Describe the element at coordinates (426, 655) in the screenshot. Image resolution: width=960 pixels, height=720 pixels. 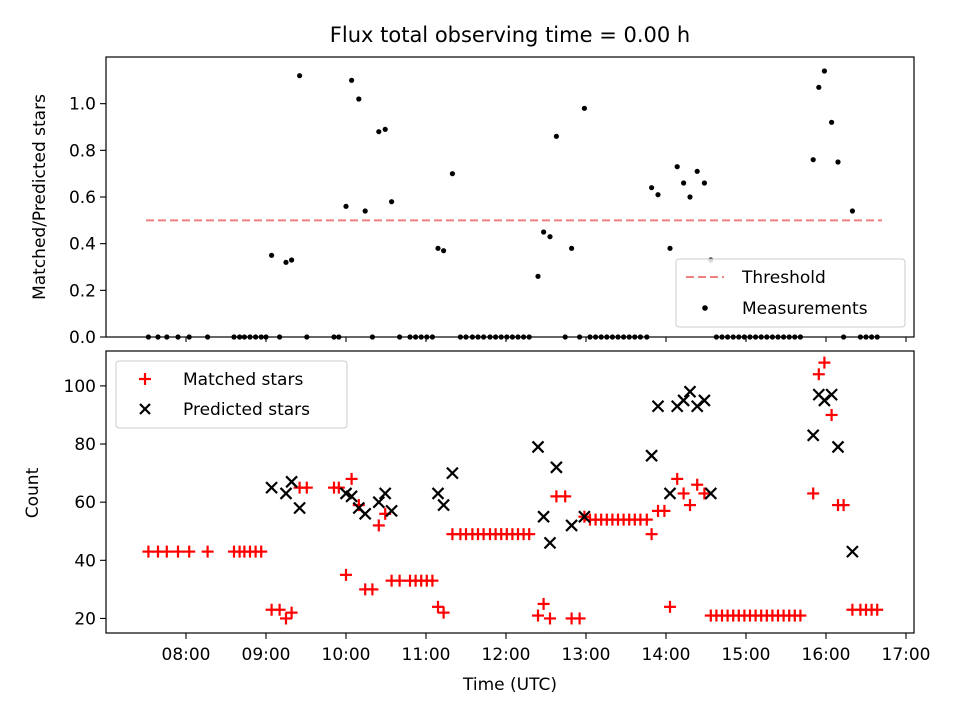
I see `x-tick-label: 11:00` at that location.